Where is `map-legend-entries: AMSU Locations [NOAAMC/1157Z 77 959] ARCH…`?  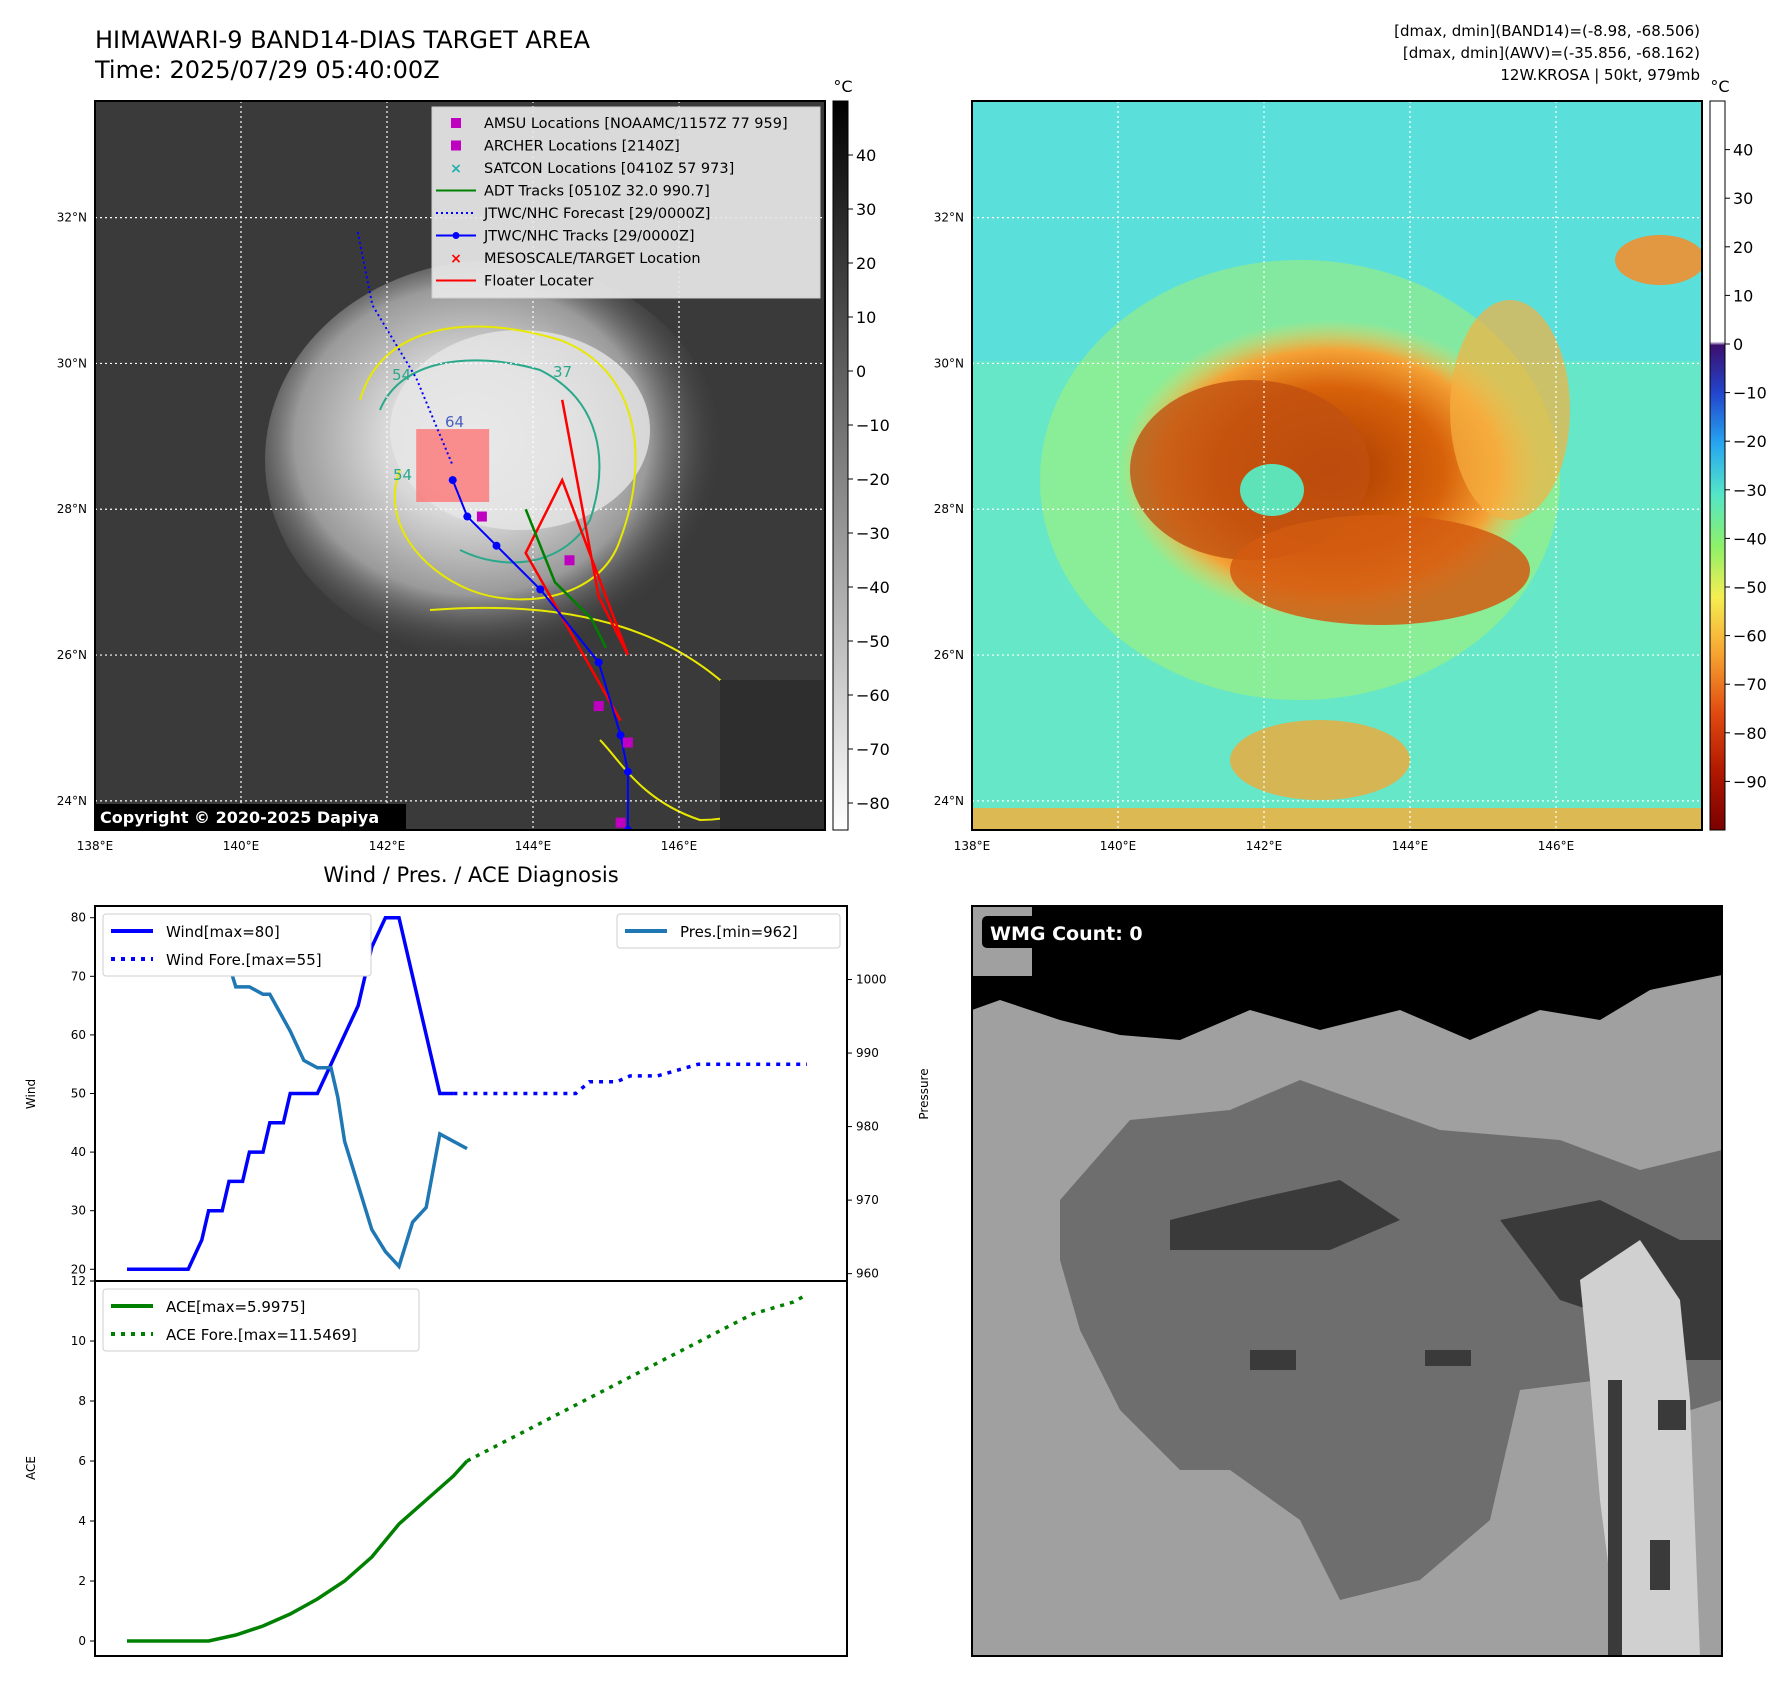 map-legend-entries: AMSU Locations [NOAAMC/1157Z 77 959] ARCH… is located at coordinates (612, 203).